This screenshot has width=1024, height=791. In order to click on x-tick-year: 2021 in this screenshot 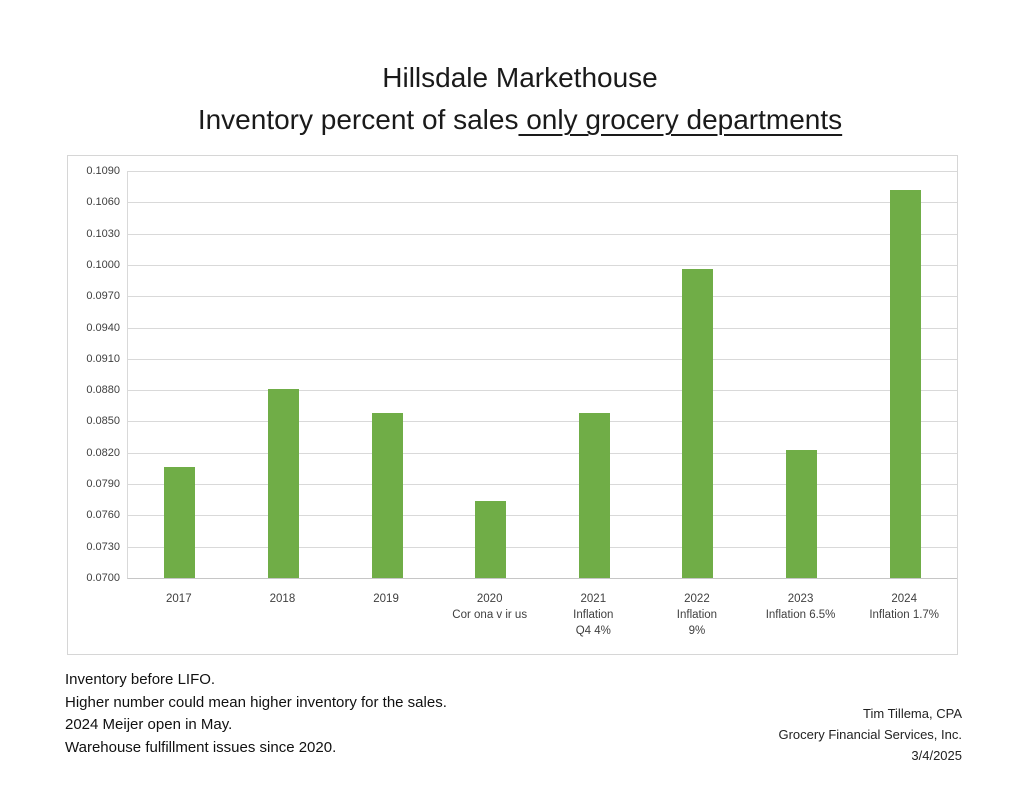, I will do `click(593, 599)`.